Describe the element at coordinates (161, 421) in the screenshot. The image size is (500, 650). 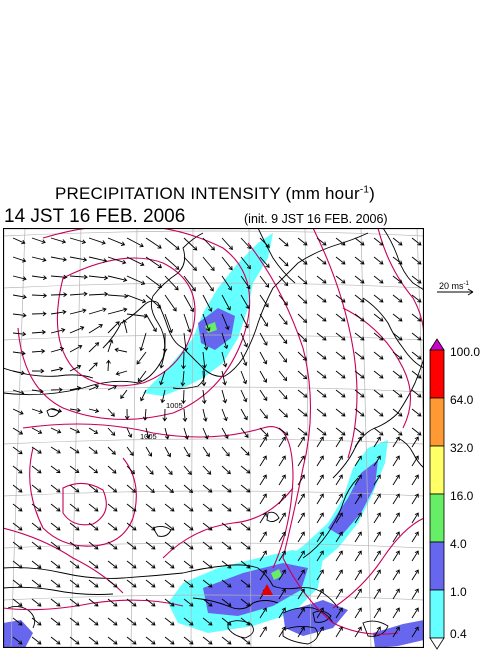
I see `isobar-label-group: 1005 1005` at that location.